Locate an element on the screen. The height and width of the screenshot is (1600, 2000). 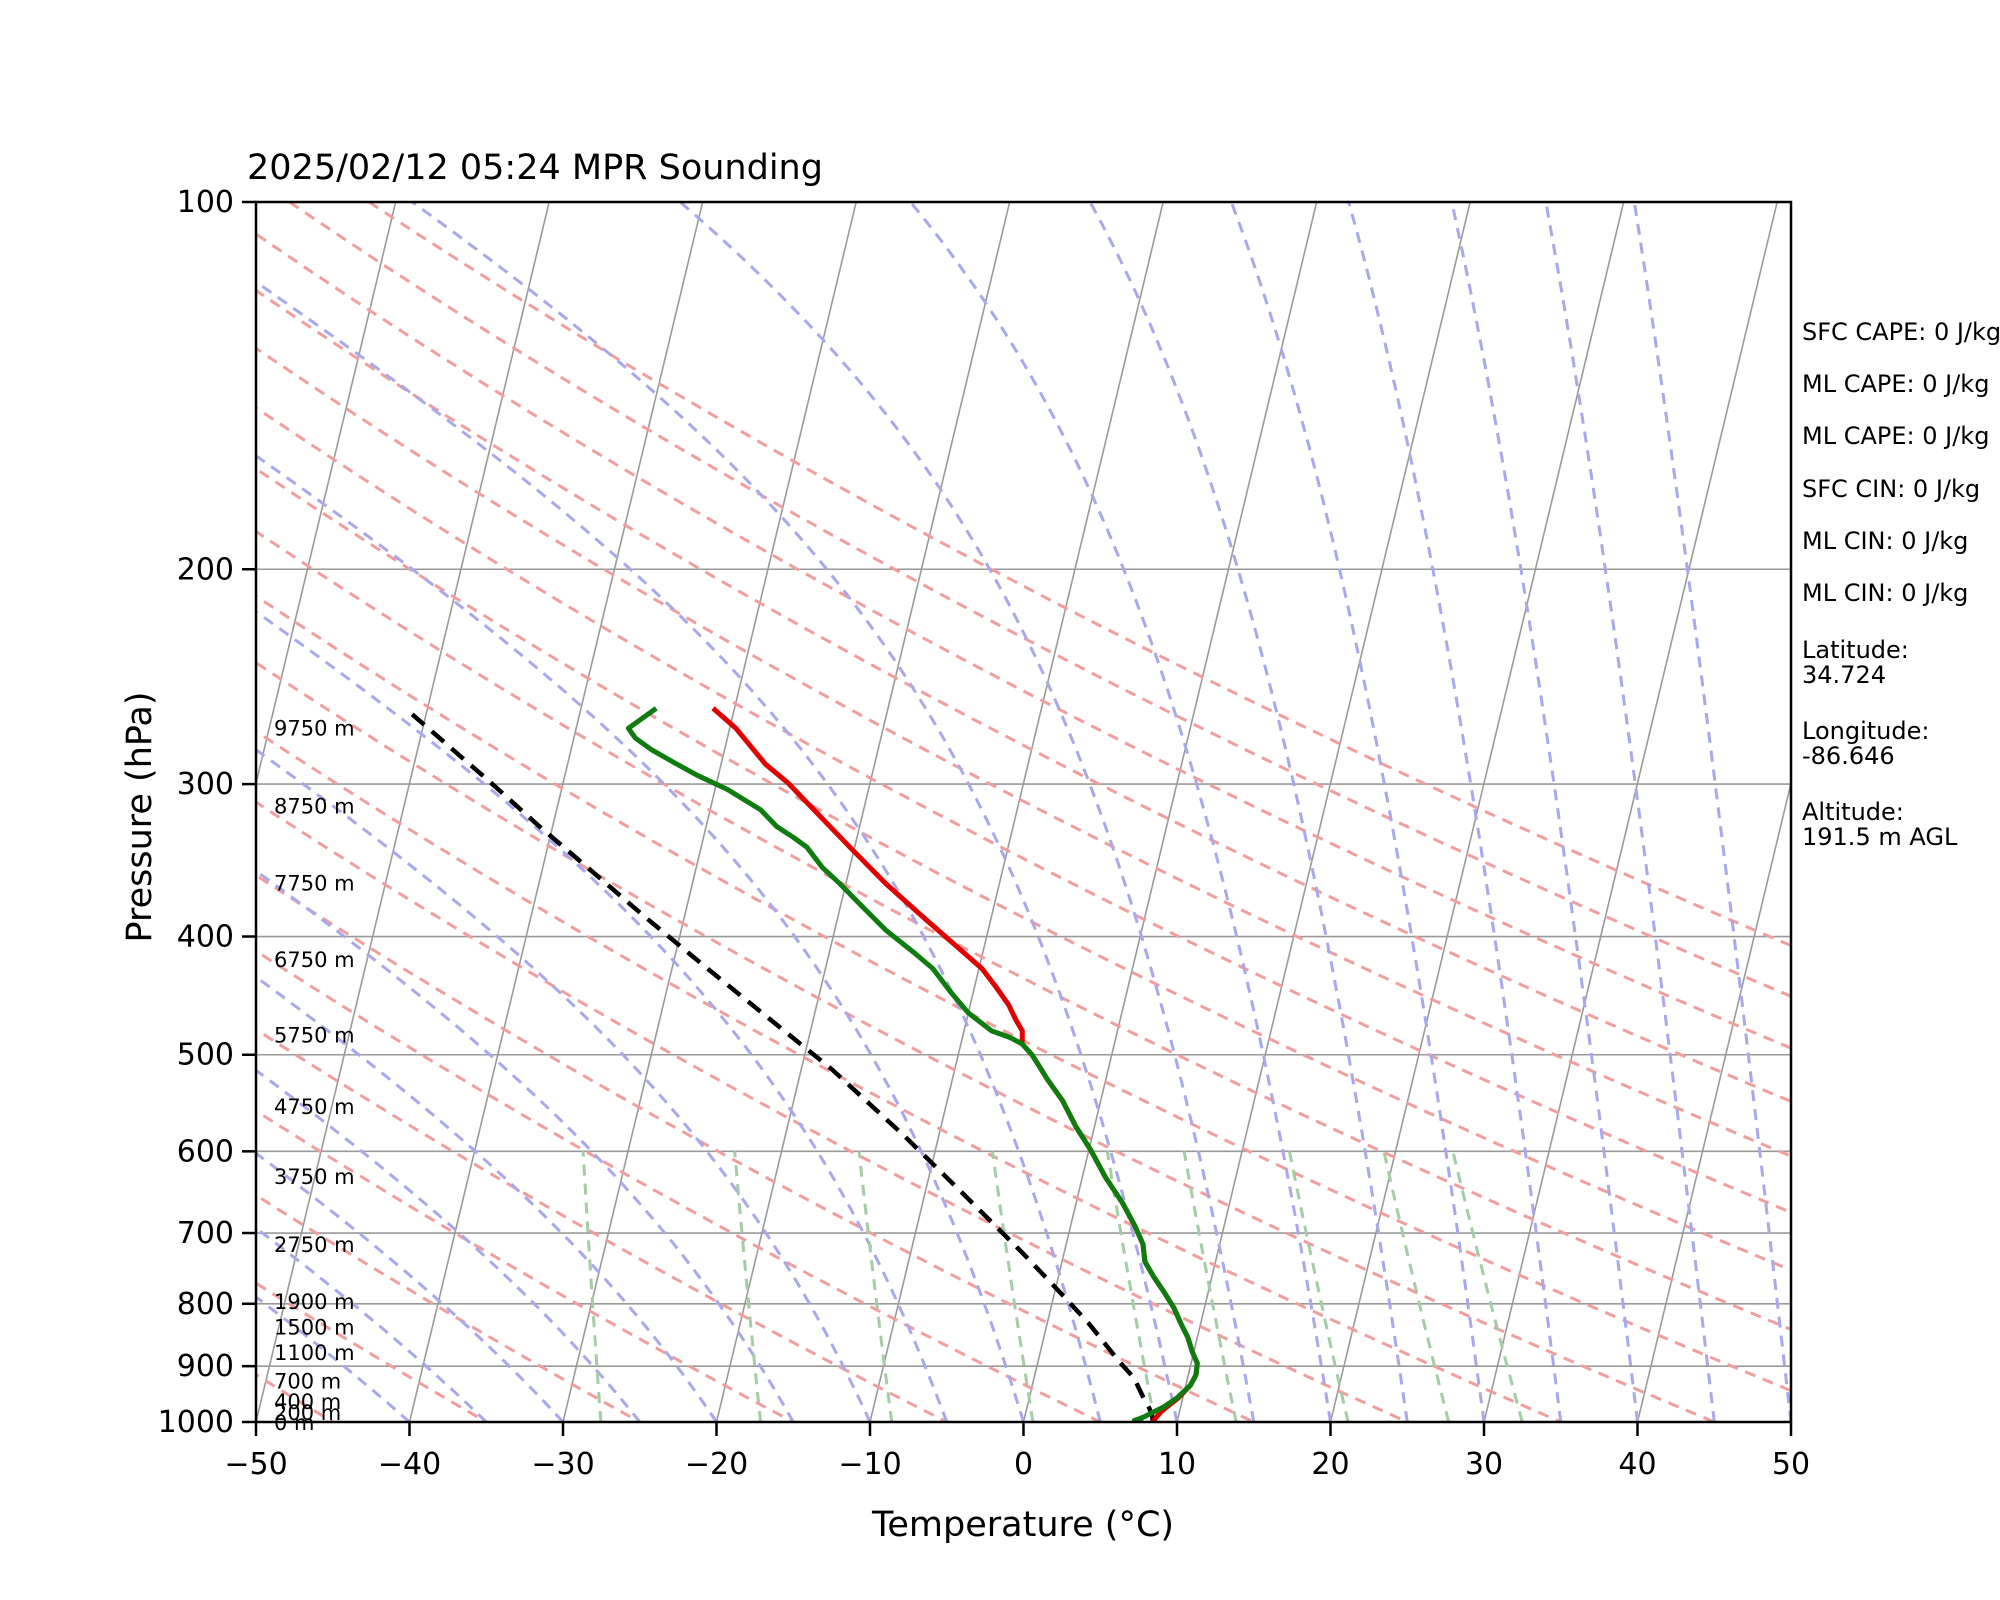
x-tick-label-40: 40 is located at coordinates (1637, 1464).